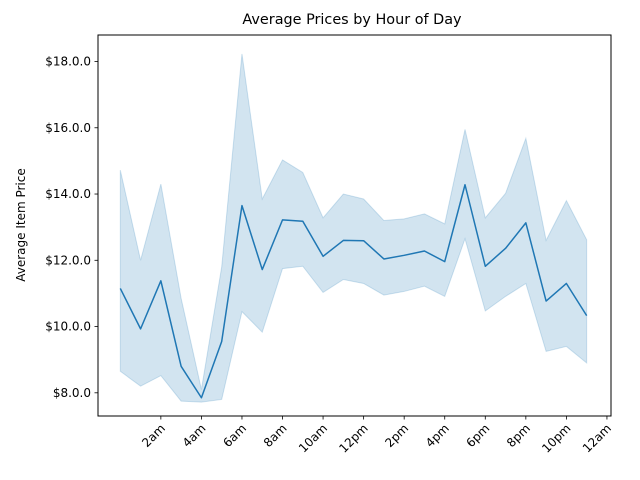  Describe the element at coordinates (68, 128) in the screenshot. I see `y-tick-label: $16.0.0` at that location.